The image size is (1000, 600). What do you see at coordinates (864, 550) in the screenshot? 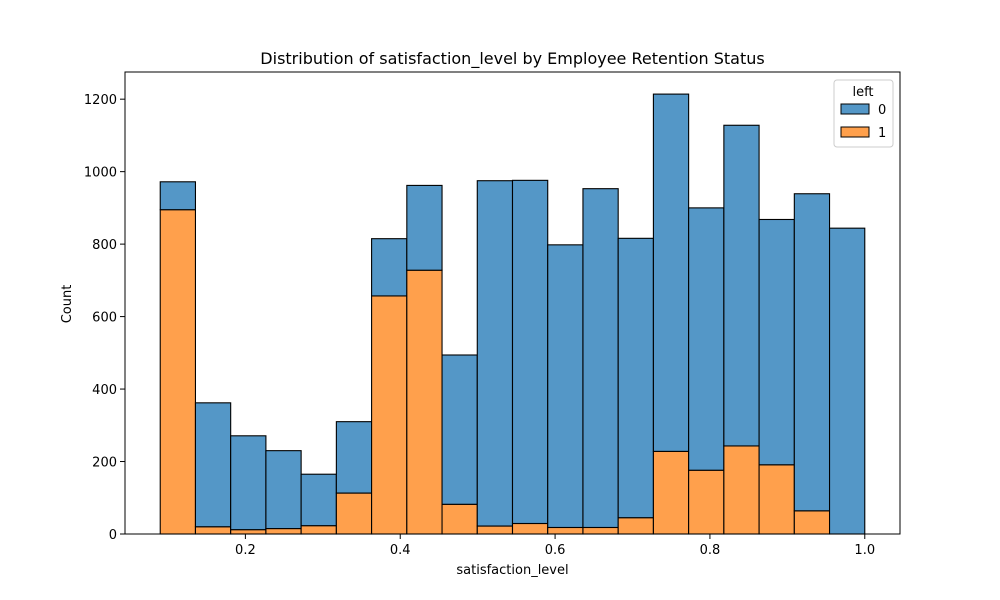
I see `x-tick-label: 1.0` at bounding box center [864, 550].